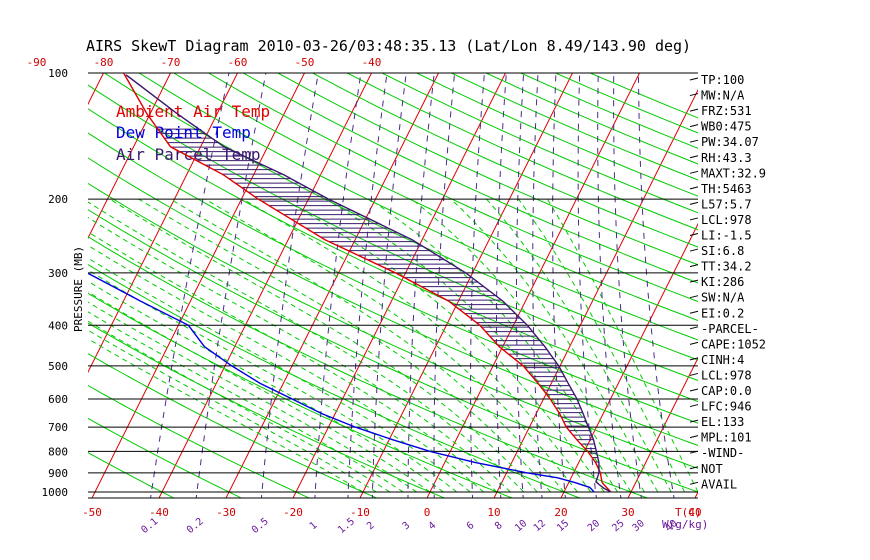 The image size is (870, 560). Describe the element at coordinates (726, 189) in the screenshot. I see `index-label: TH:5463` at that location.